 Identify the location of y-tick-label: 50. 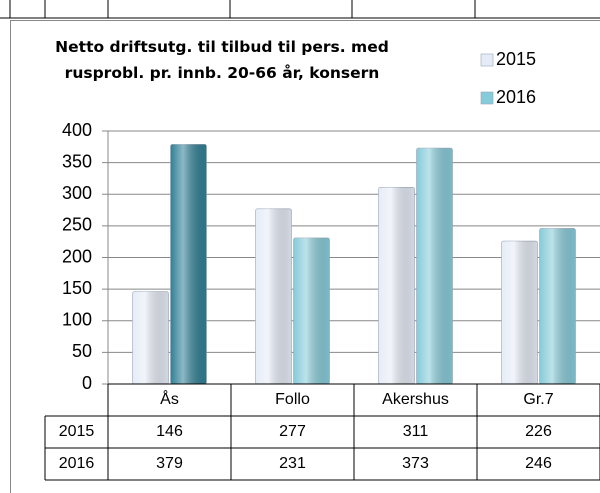
(82, 351).